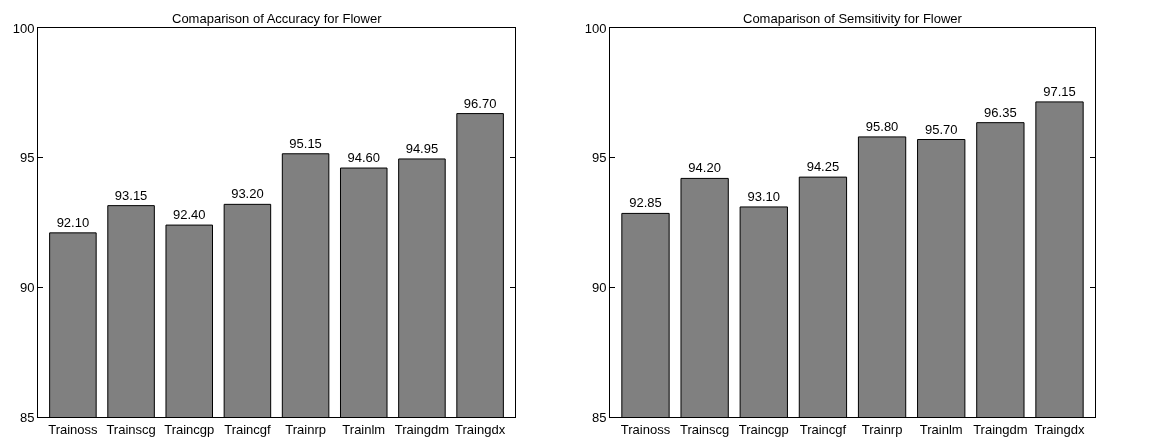 This screenshot has height=447, width=1154. I want to click on data-label: 92.40, so click(189, 215).